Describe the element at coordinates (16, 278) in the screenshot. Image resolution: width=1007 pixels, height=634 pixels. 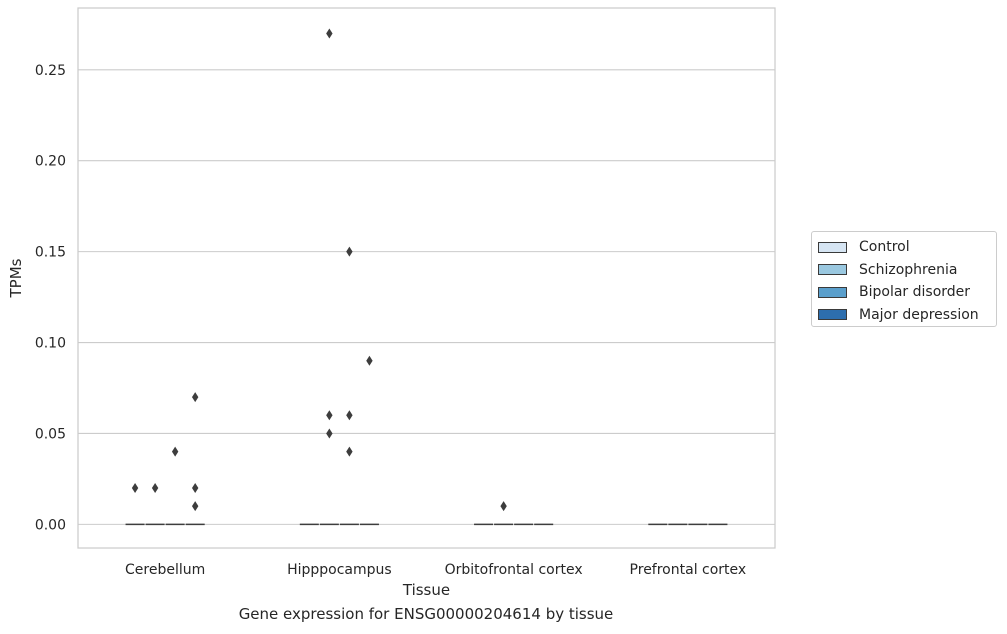
I see `y-axis-label: TPMs` at that location.